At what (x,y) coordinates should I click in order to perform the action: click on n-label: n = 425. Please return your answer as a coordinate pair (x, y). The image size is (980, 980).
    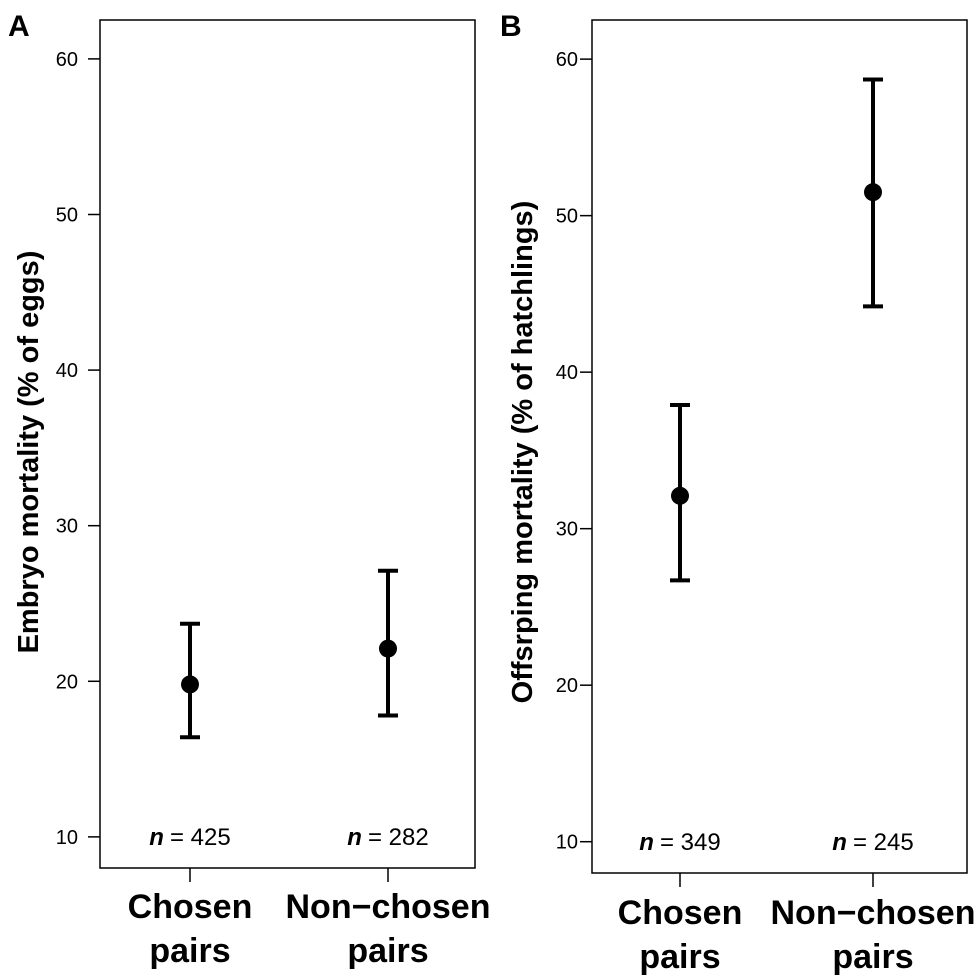
    Looking at the image, I should click on (189, 837).